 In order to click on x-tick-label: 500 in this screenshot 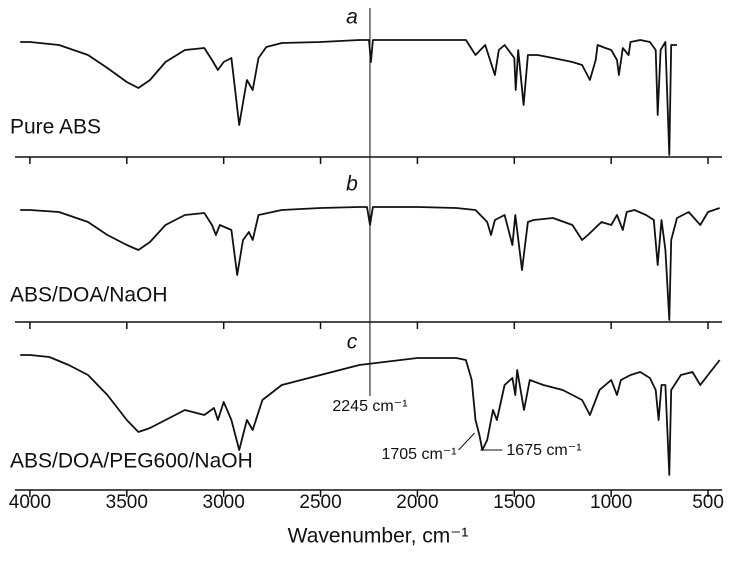, I will do `click(708, 502)`.